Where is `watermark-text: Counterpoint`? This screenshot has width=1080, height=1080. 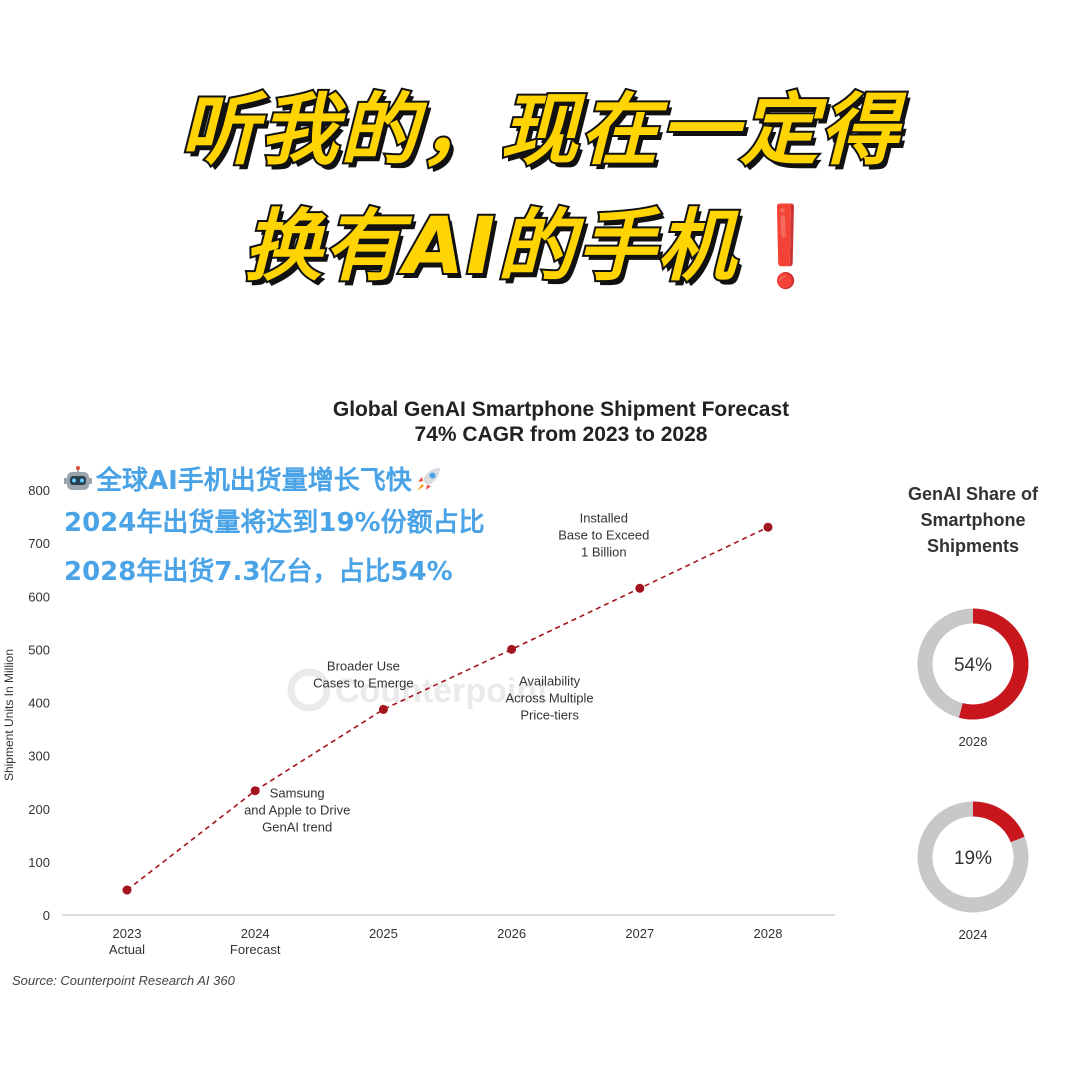
watermark-text: Counterpoint is located at coordinates (441, 691).